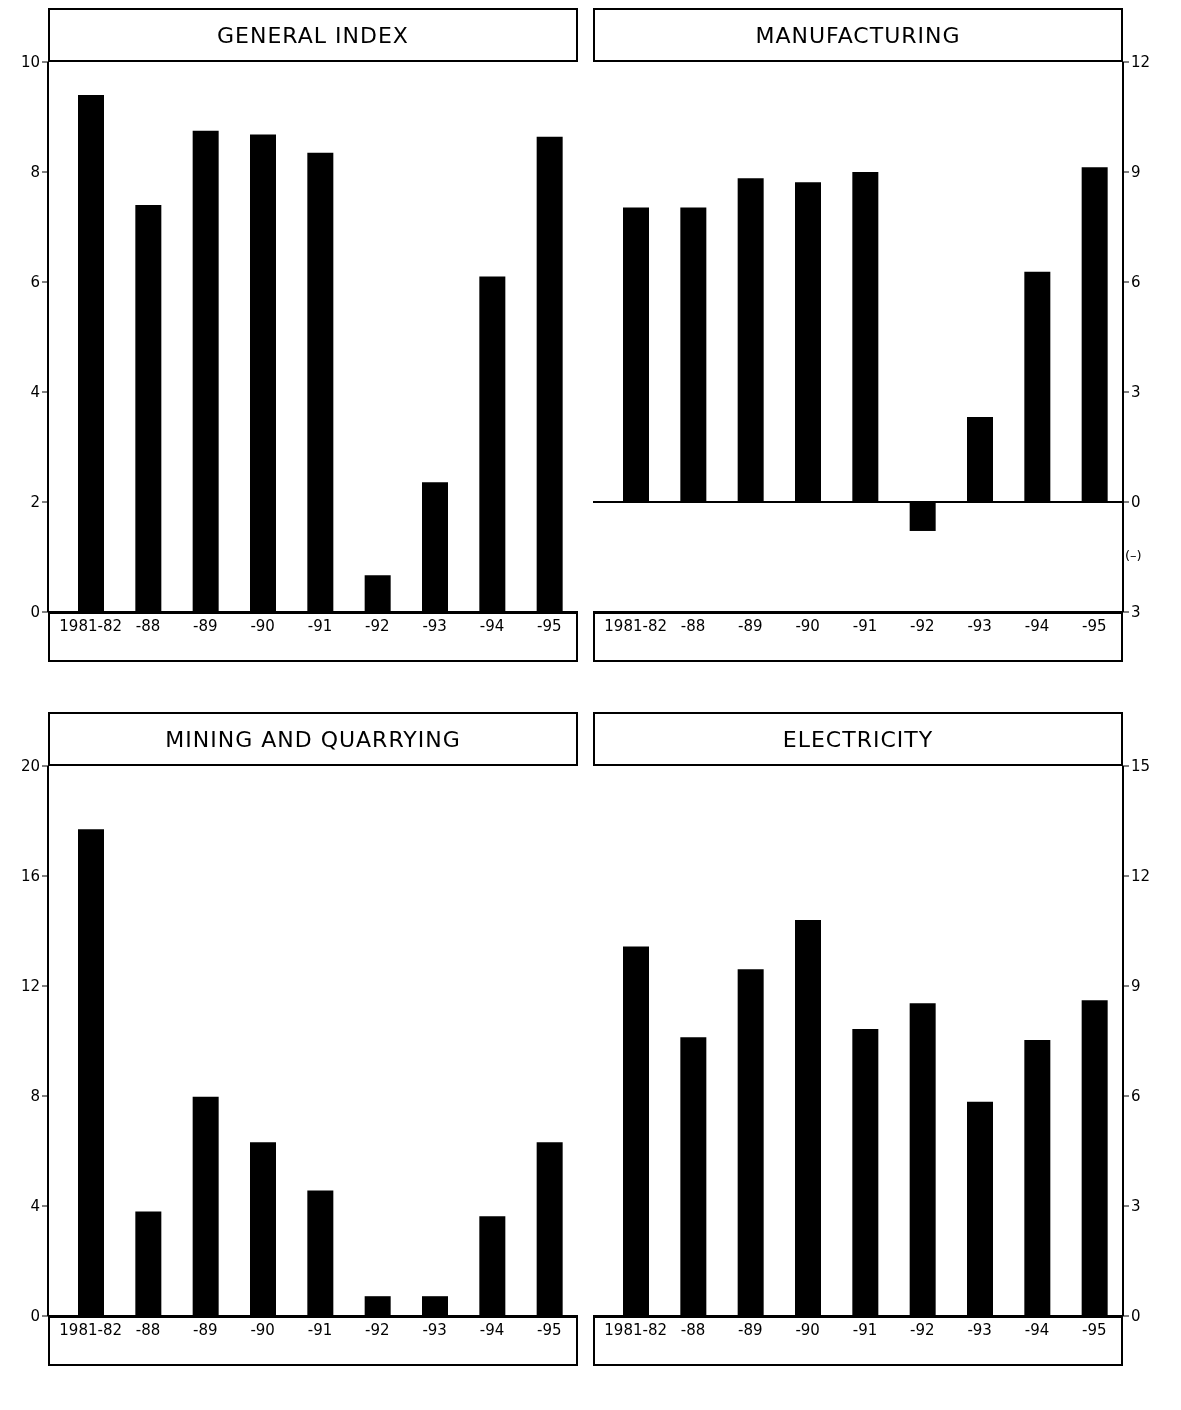 The width and height of the screenshot is (1181, 1410). Describe the element at coordinates (30, 876) in the screenshot. I see `y-tick-label: 16` at that location.